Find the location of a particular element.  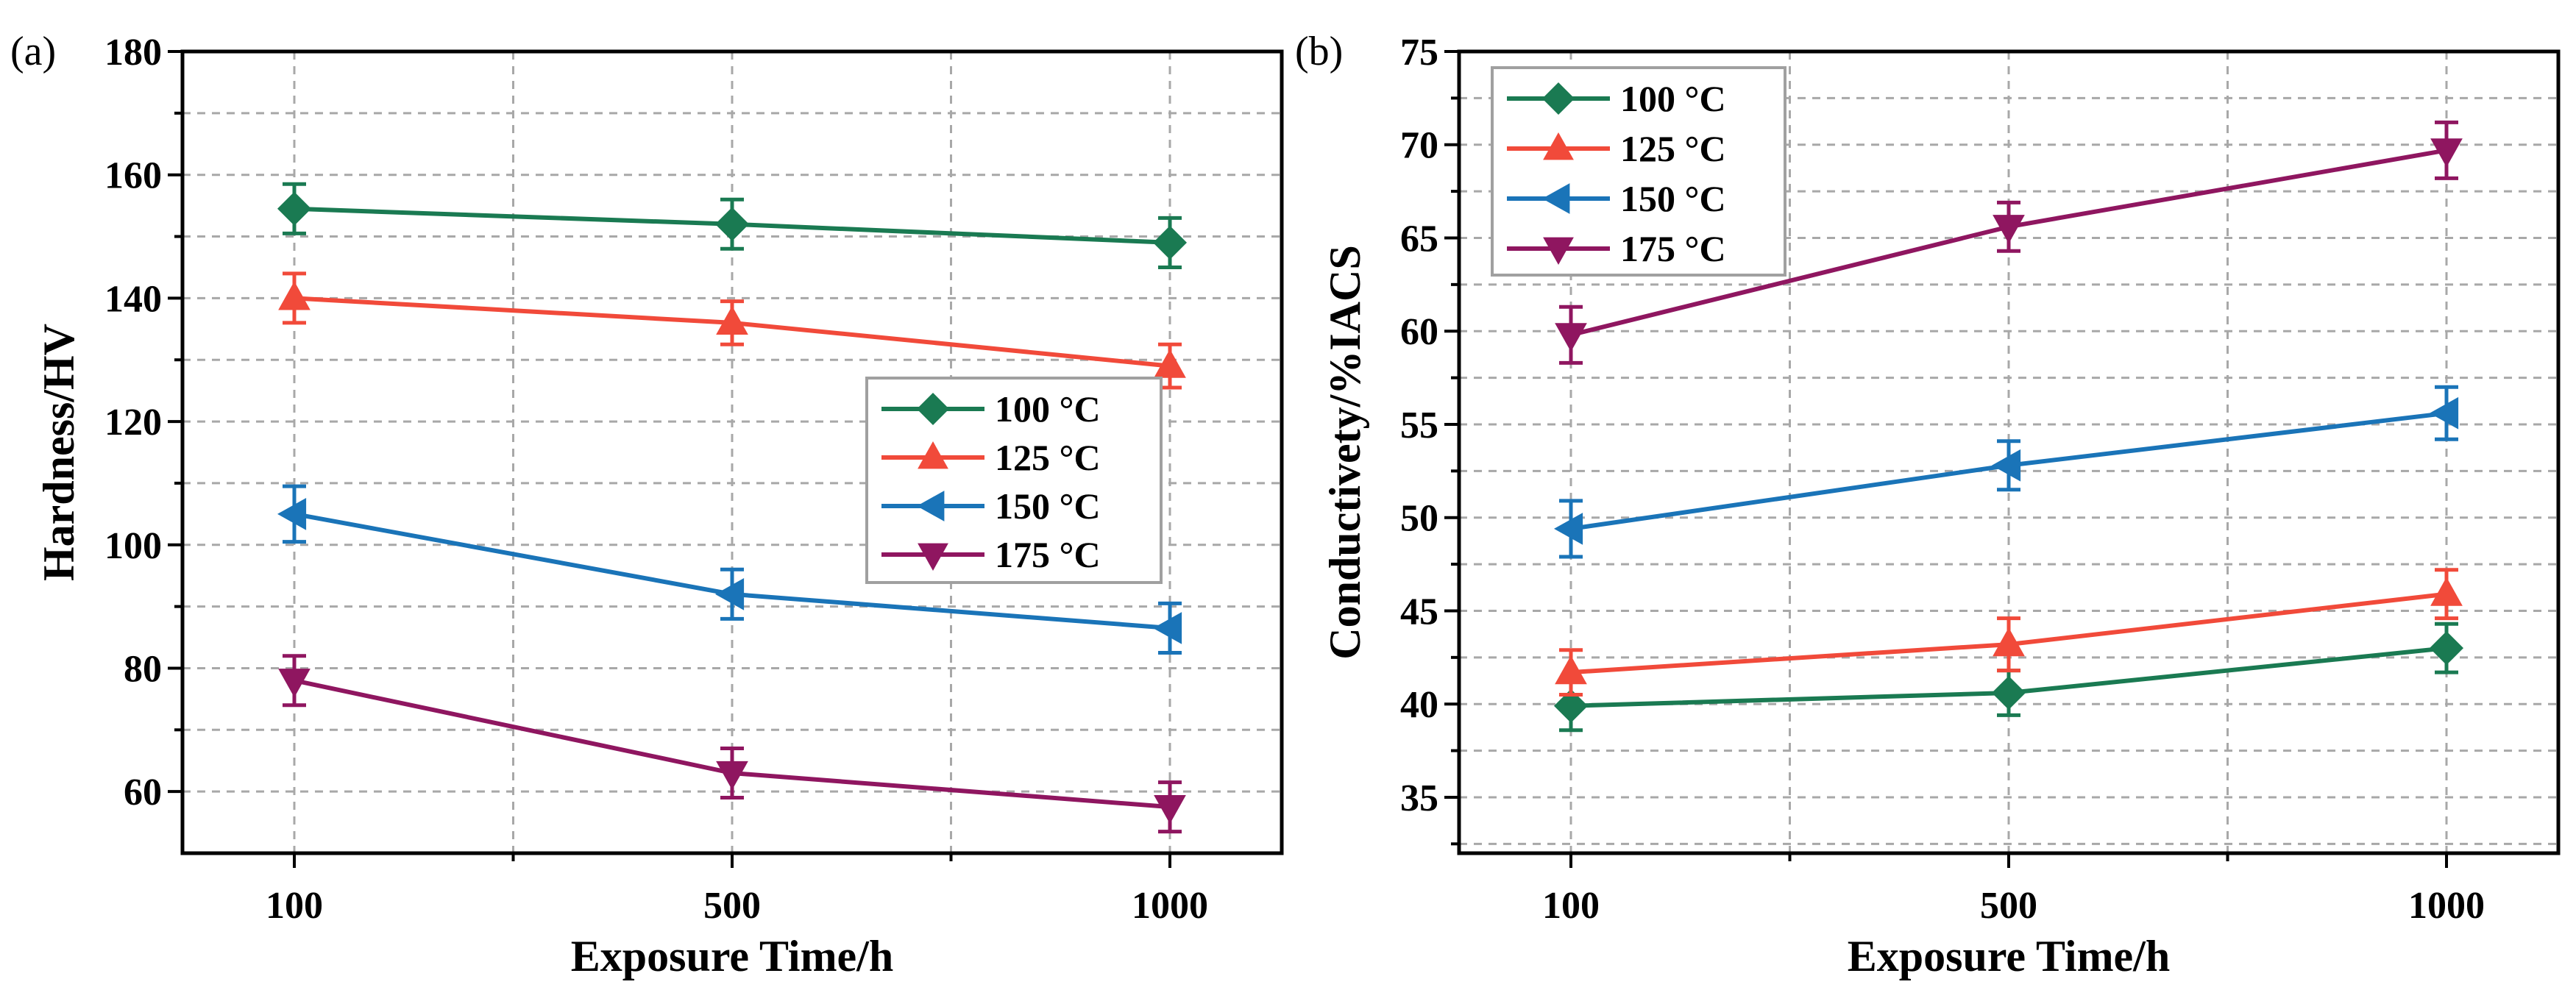

panel-label: (b) is located at coordinates (1319, 52).